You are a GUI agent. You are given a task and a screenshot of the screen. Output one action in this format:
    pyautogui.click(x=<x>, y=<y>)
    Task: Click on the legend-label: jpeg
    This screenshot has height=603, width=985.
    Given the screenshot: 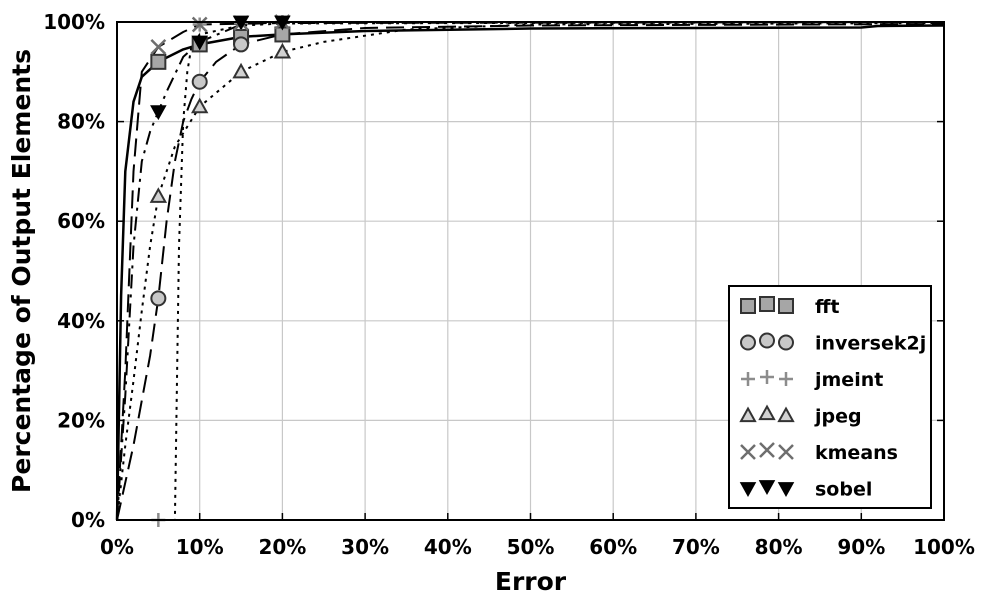 What is the action you would take?
    pyautogui.click(x=838, y=417)
    